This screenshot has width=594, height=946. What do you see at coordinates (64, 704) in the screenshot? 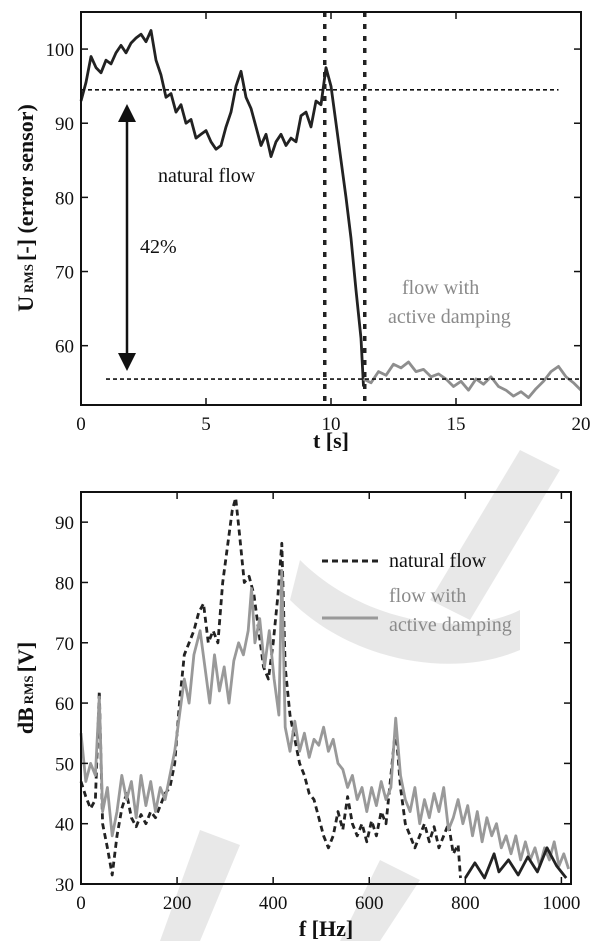
I see `bottom-y-tick-label: 60` at bounding box center [64, 704].